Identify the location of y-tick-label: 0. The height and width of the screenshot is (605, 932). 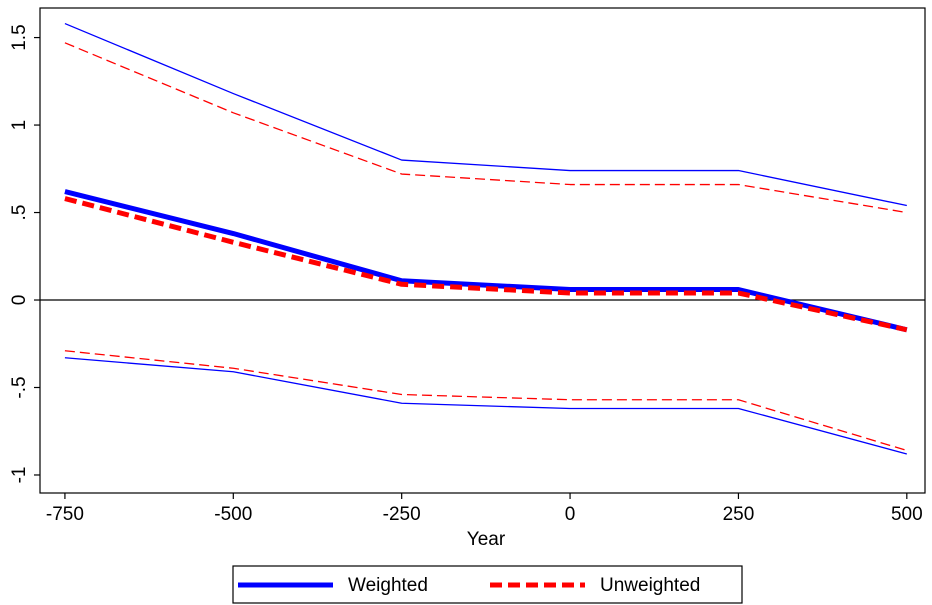
(19, 300).